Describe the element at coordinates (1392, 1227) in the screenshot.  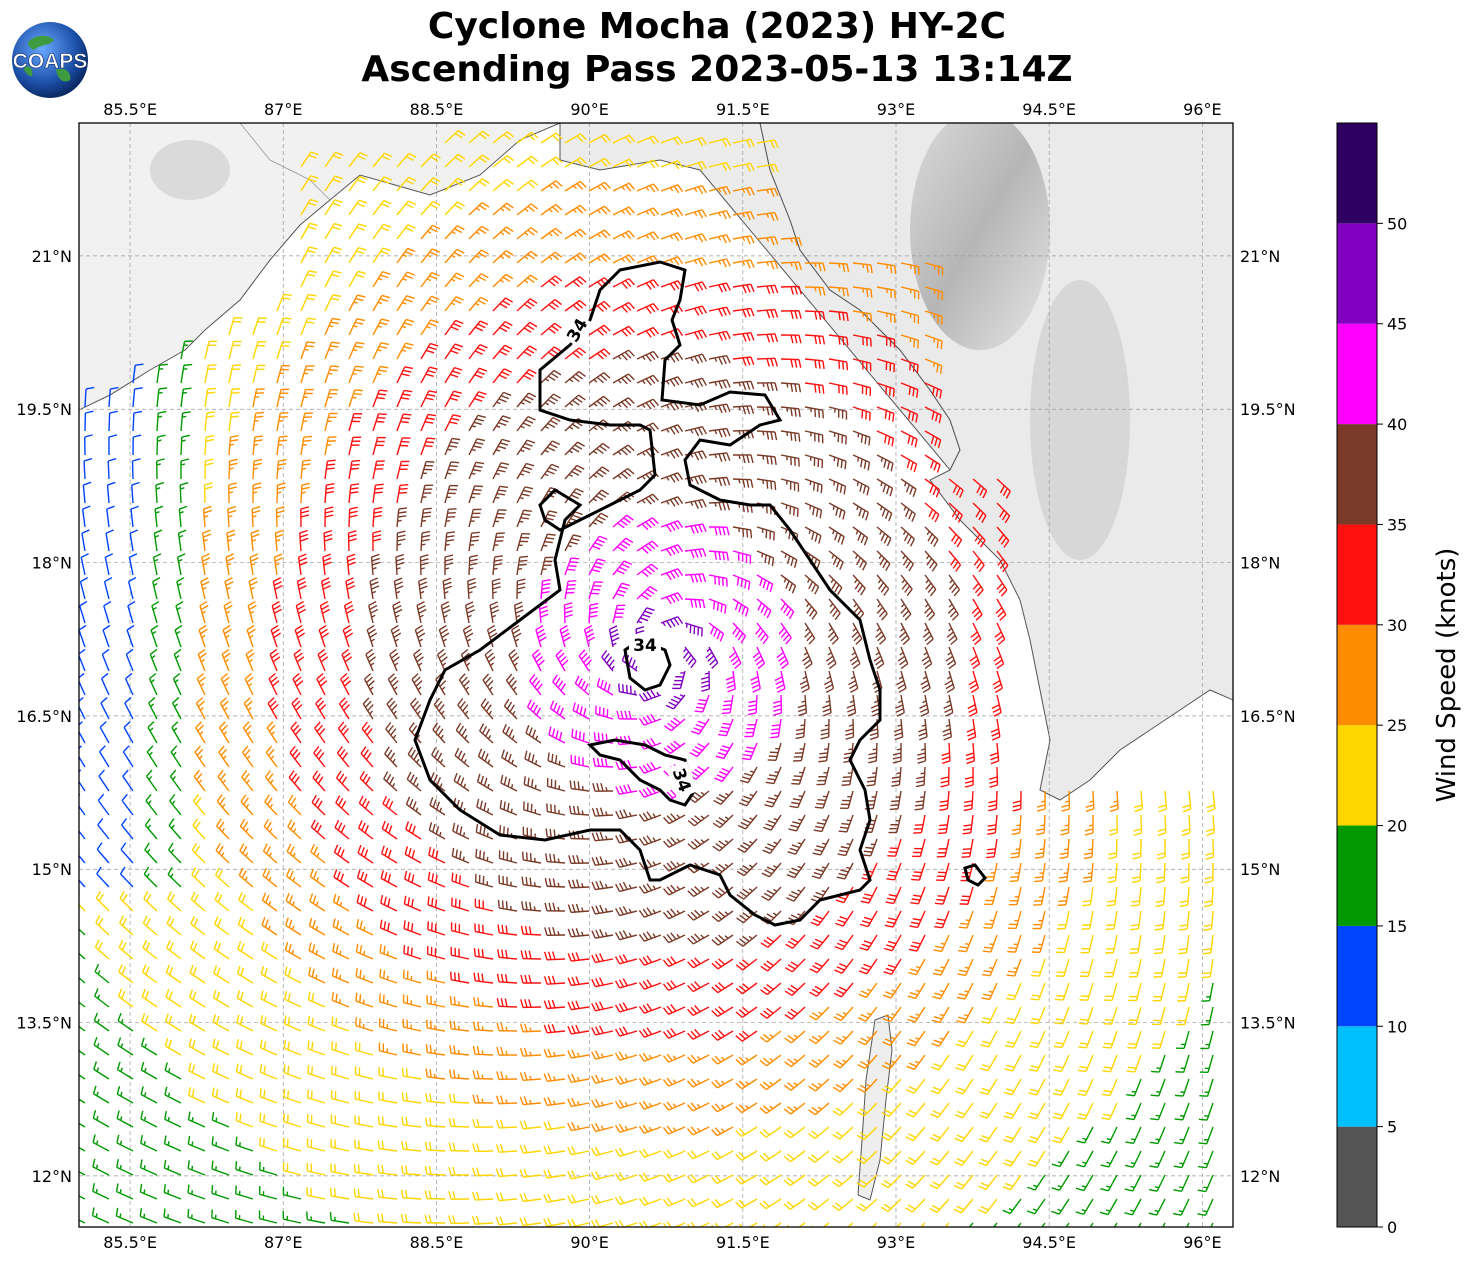
I see `colorbar-tick-label: 0` at that location.